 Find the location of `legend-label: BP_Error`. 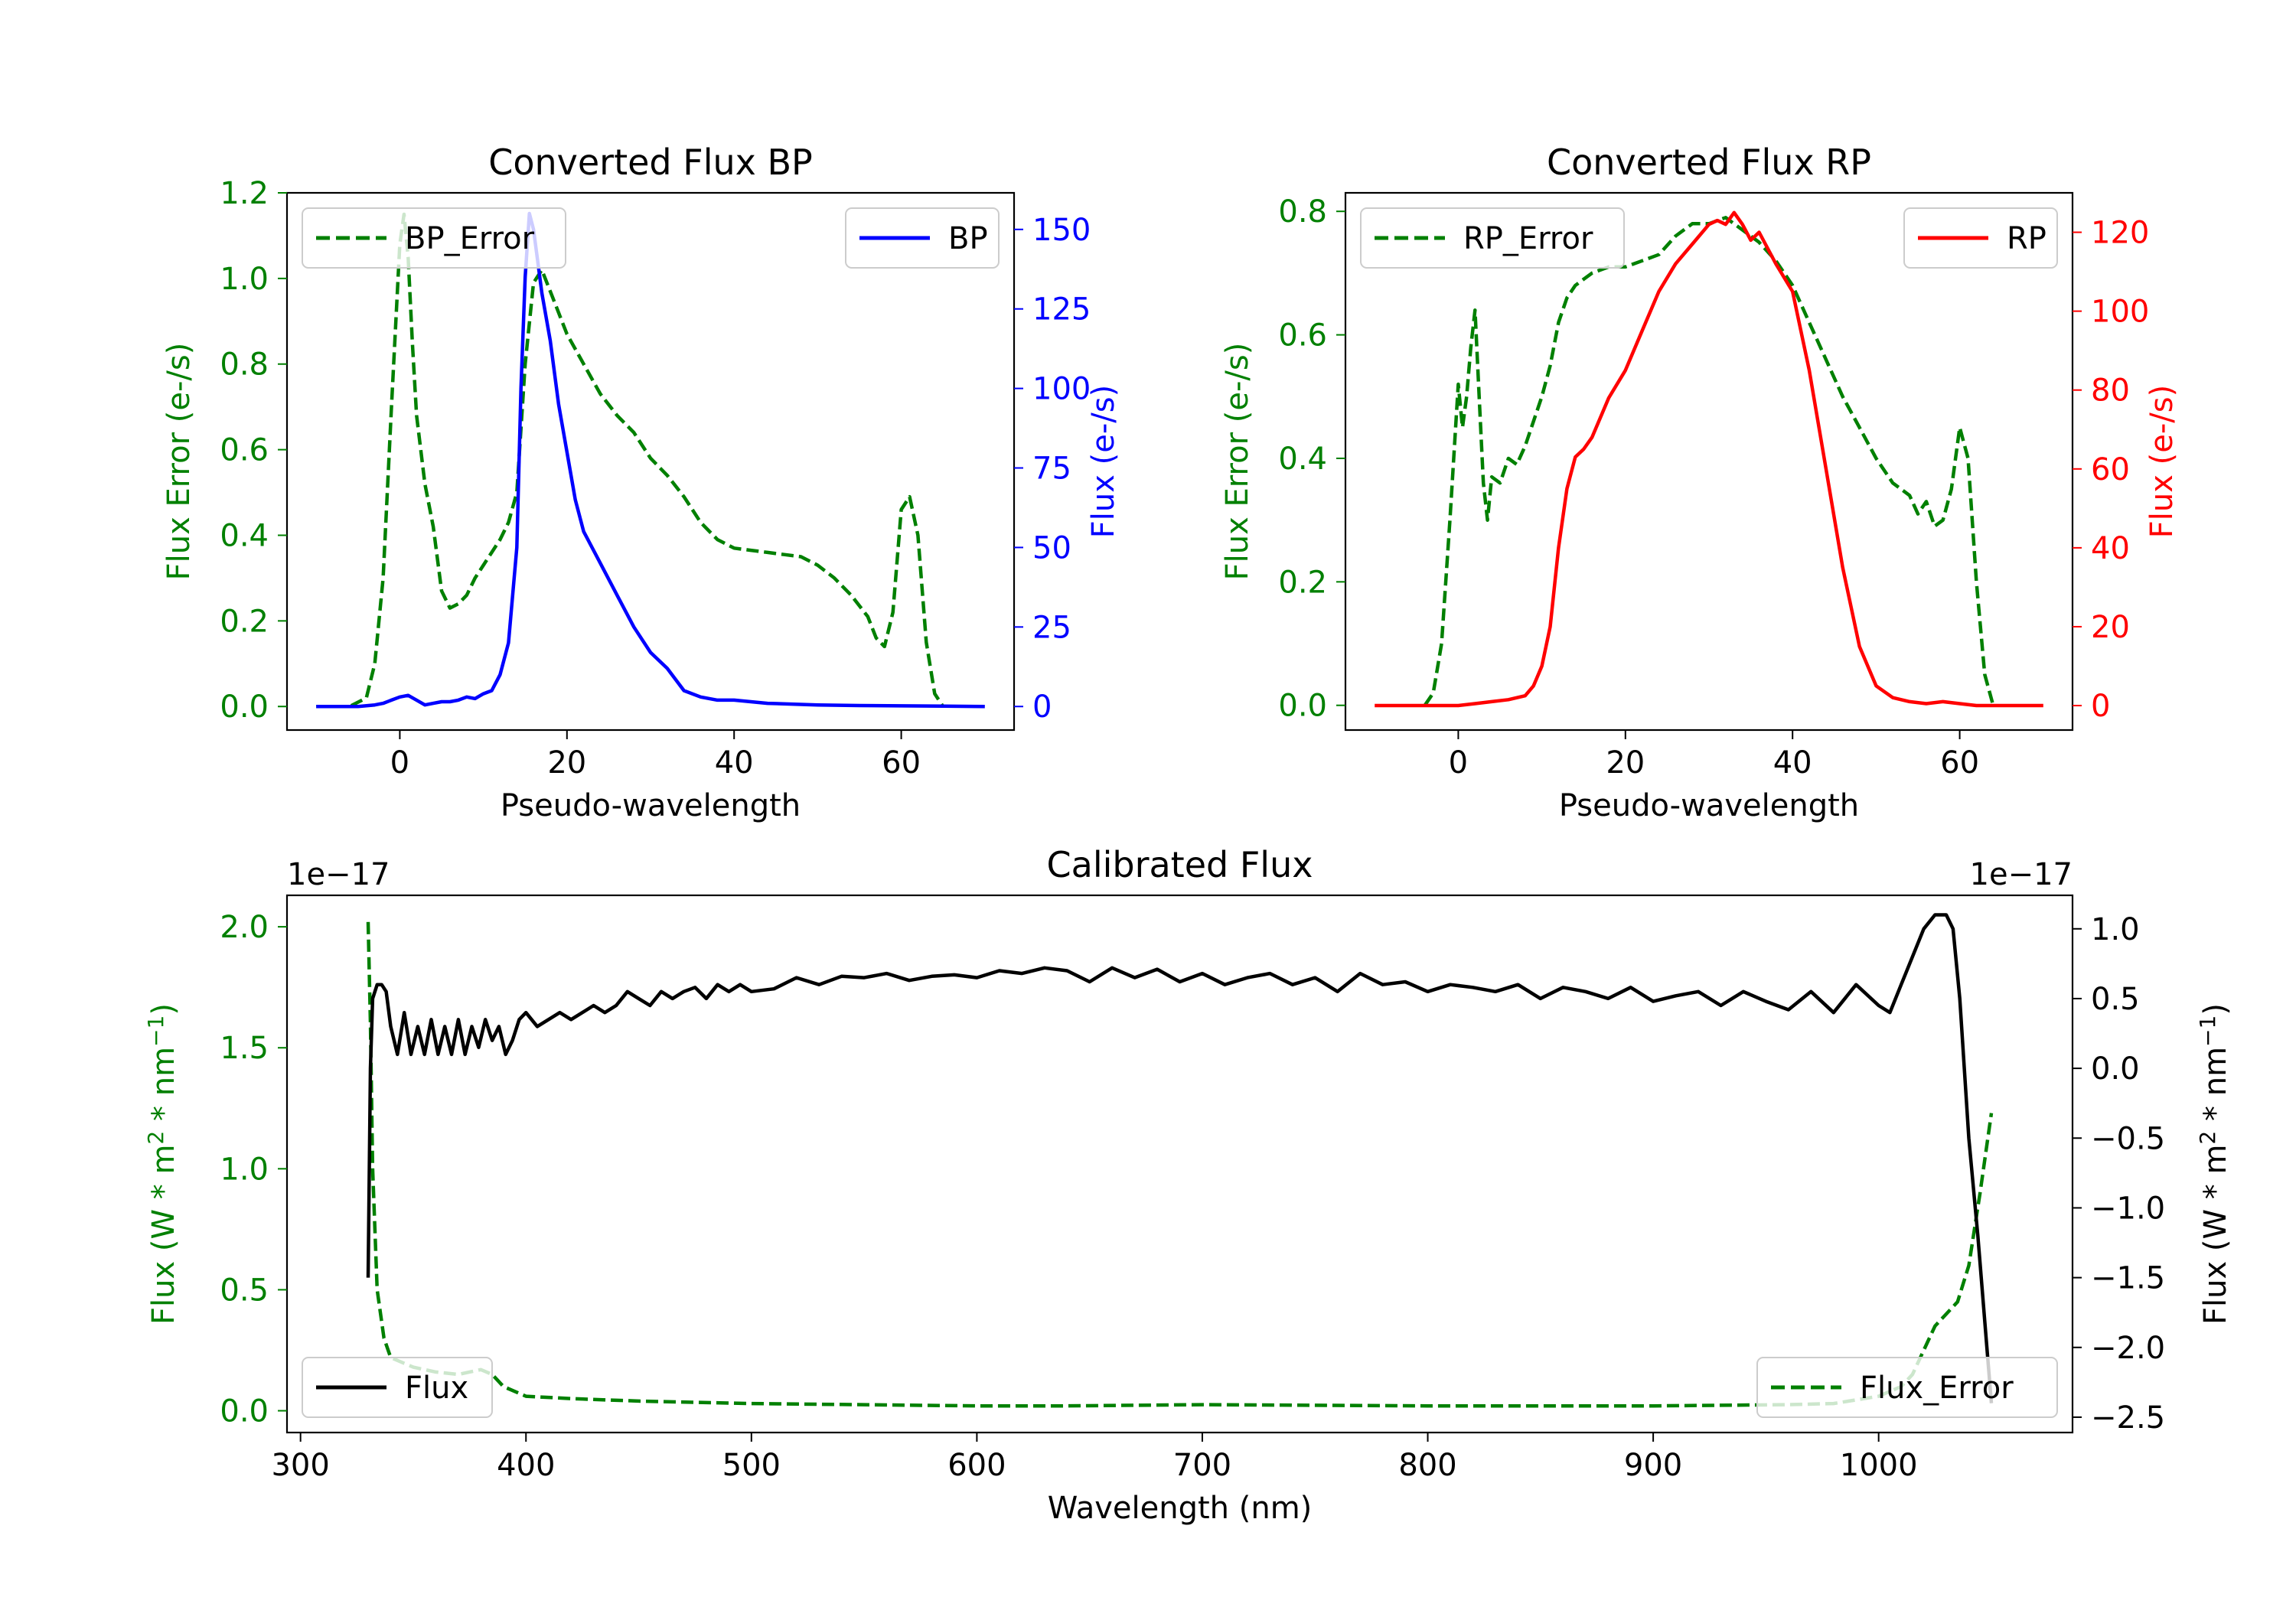

legend-label: BP_Error is located at coordinates (470, 239).